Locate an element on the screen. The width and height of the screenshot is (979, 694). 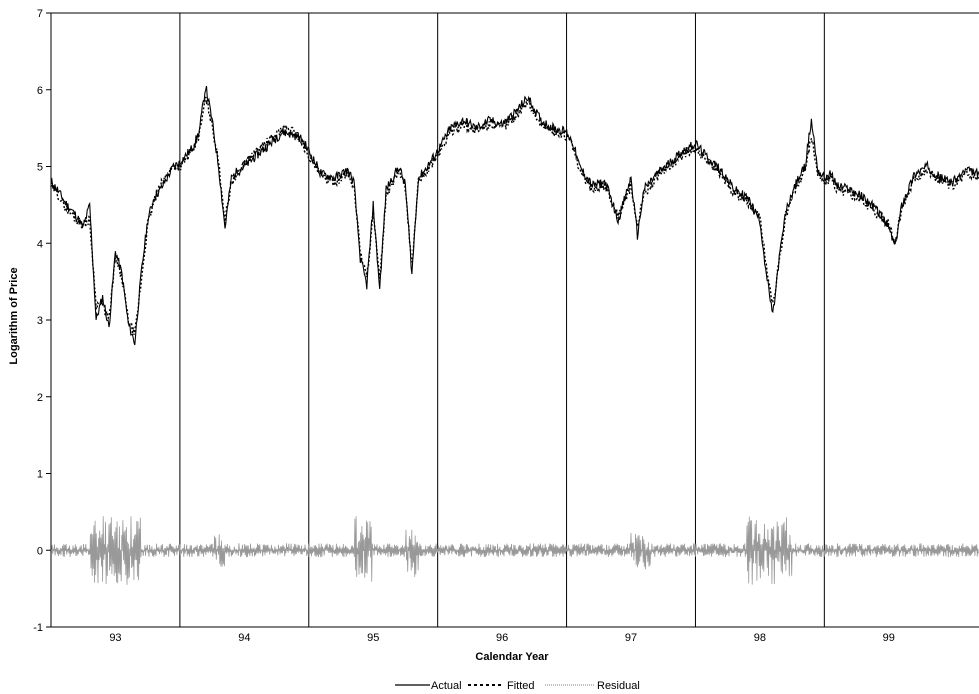
x-tick-label: 93 is located at coordinates (115, 638).